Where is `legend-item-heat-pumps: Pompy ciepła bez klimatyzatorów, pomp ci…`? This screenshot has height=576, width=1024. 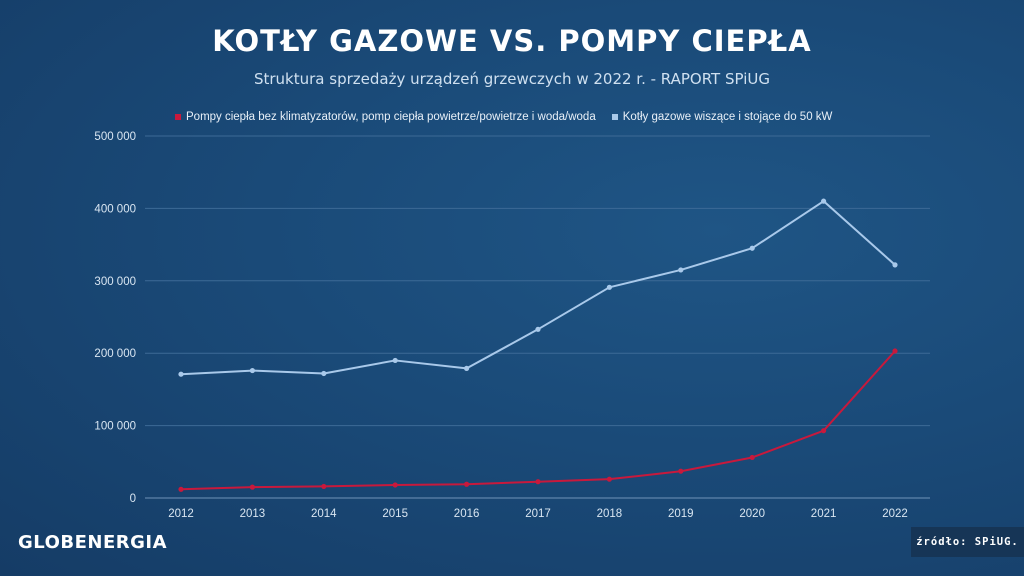 legend-item-heat-pumps: Pompy ciepła bez klimatyzatorów, pomp ci… is located at coordinates (385, 117).